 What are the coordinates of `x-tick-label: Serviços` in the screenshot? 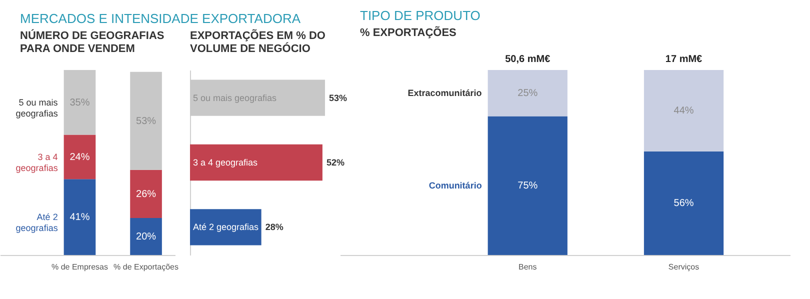 It's located at (684, 267).